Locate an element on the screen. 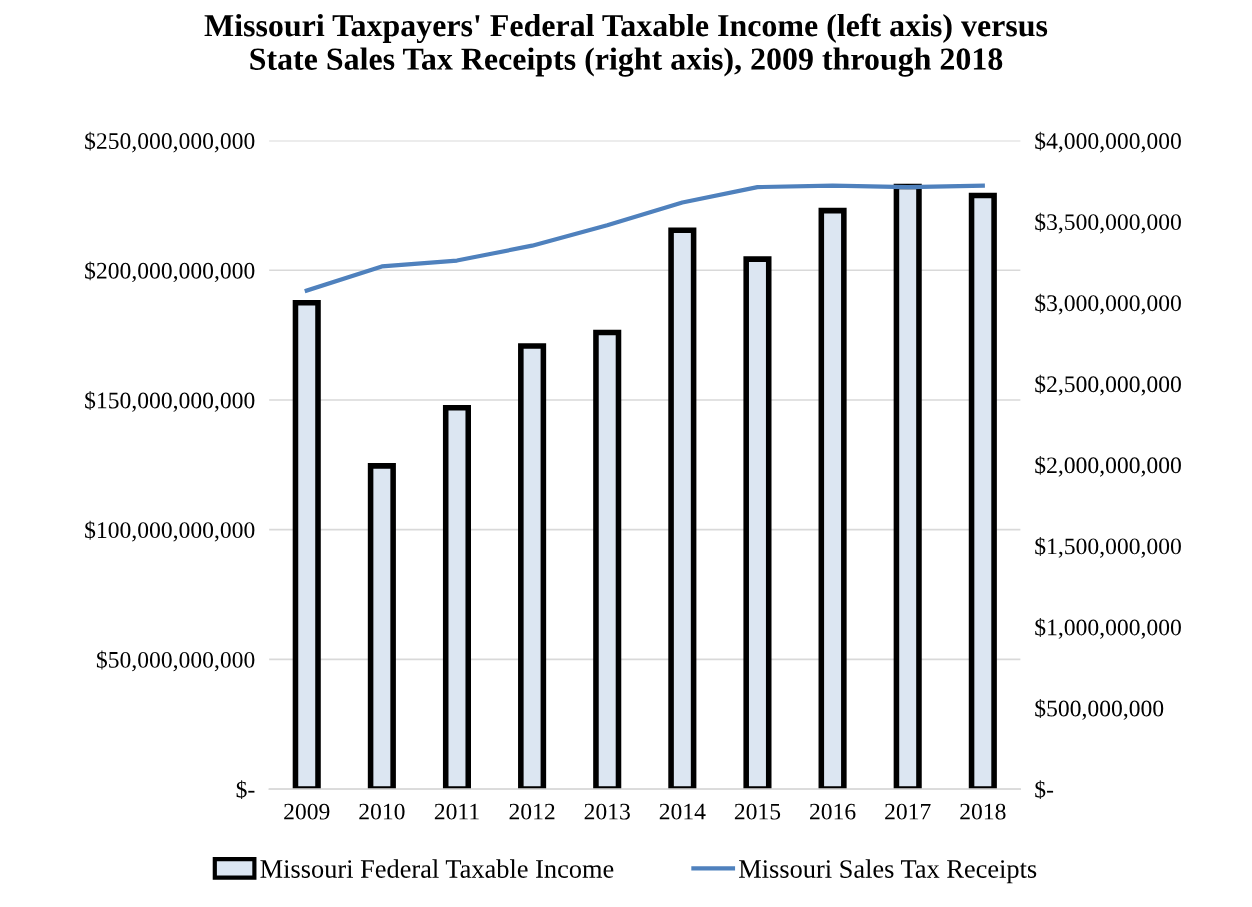  y-tick-label: $100,000,000,000 is located at coordinates (170, 531).